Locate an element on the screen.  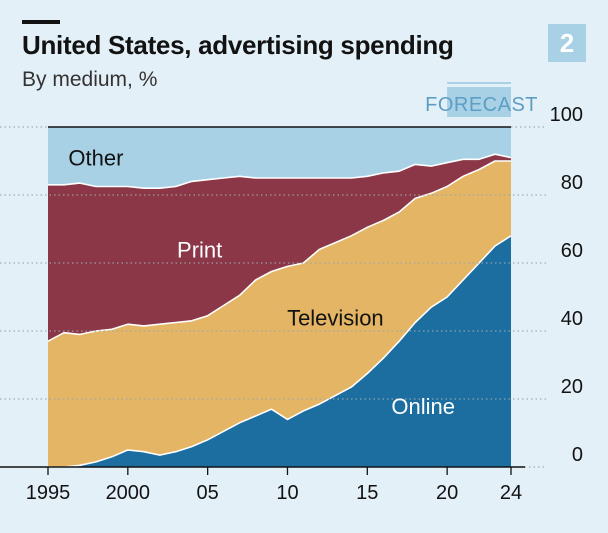
area-other is located at coordinates (279, 158).